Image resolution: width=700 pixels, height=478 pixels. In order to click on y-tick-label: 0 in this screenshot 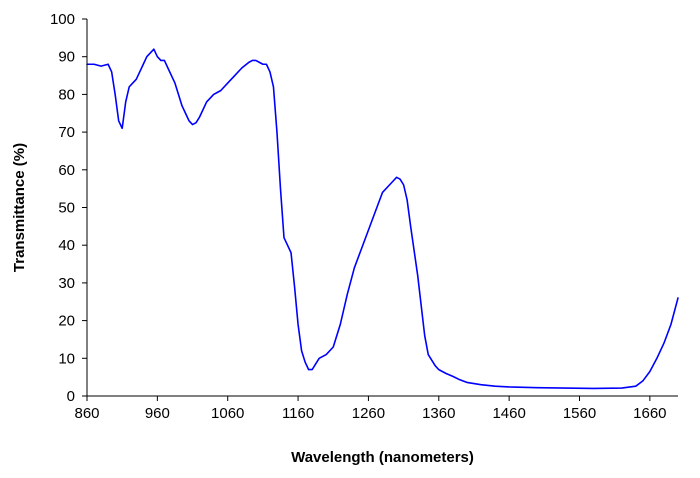, I will do `click(71, 396)`.